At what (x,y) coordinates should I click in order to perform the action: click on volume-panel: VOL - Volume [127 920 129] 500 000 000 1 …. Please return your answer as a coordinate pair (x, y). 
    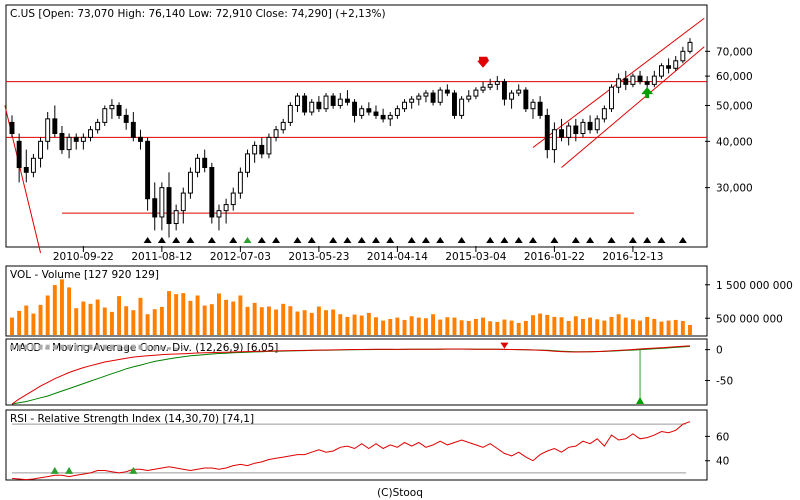
    Looking at the image, I should click on (399, 301).